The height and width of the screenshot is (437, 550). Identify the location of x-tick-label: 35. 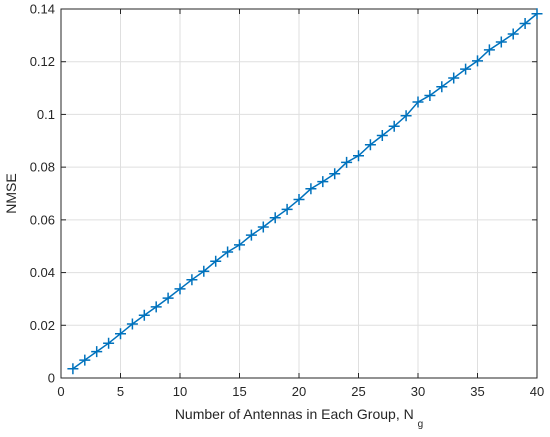
(477, 391).